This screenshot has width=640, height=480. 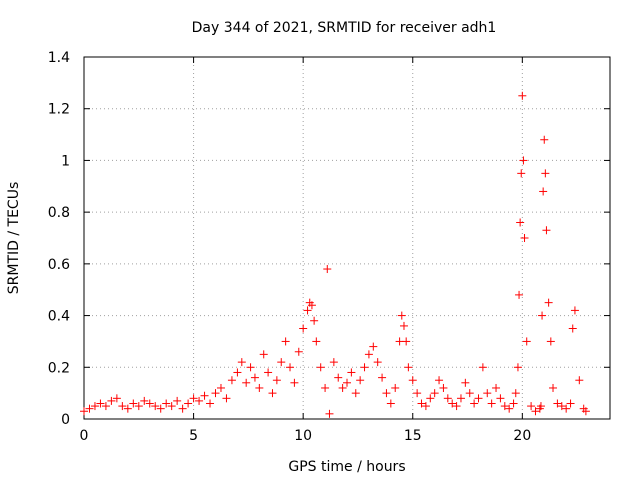 What do you see at coordinates (14, 238) in the screenshot?
I see `y-axis-label: SRMTID / TECUs` at bounding box center [14, 238].